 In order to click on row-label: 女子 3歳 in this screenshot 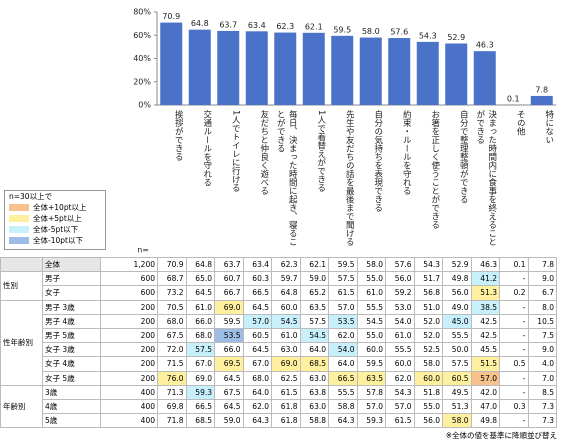, I will do `click(71, 350)`.